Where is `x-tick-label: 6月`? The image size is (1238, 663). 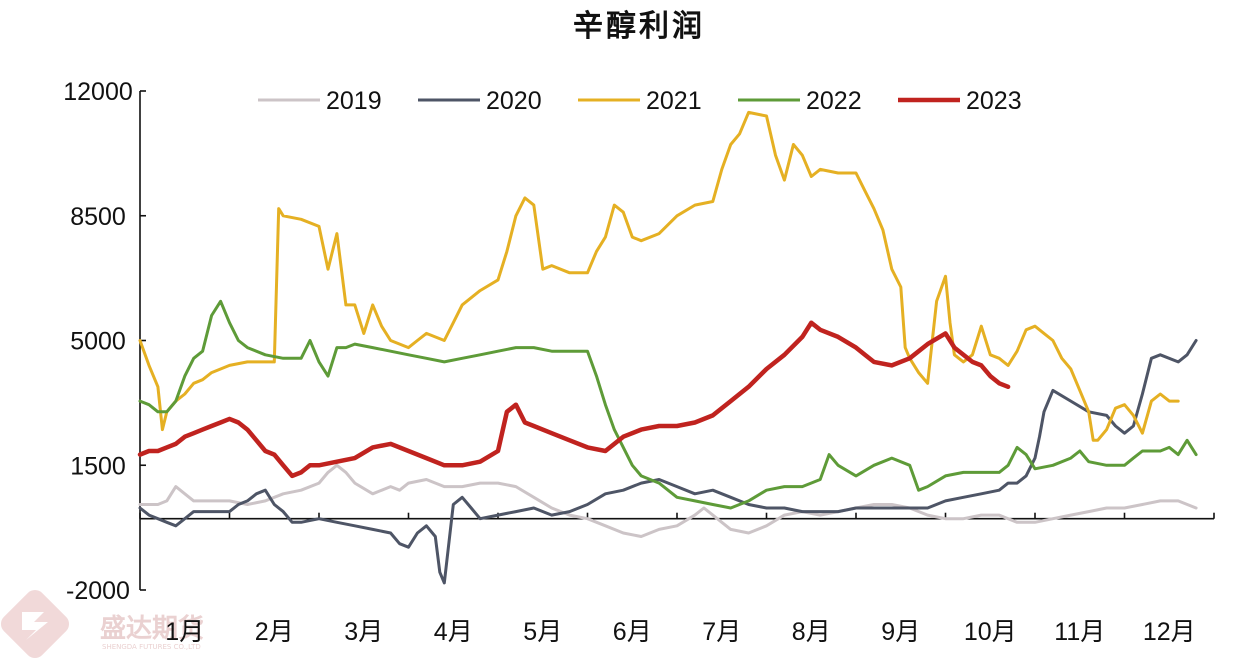
x-tick-label: 6月 is located at coordinates (632, 632).